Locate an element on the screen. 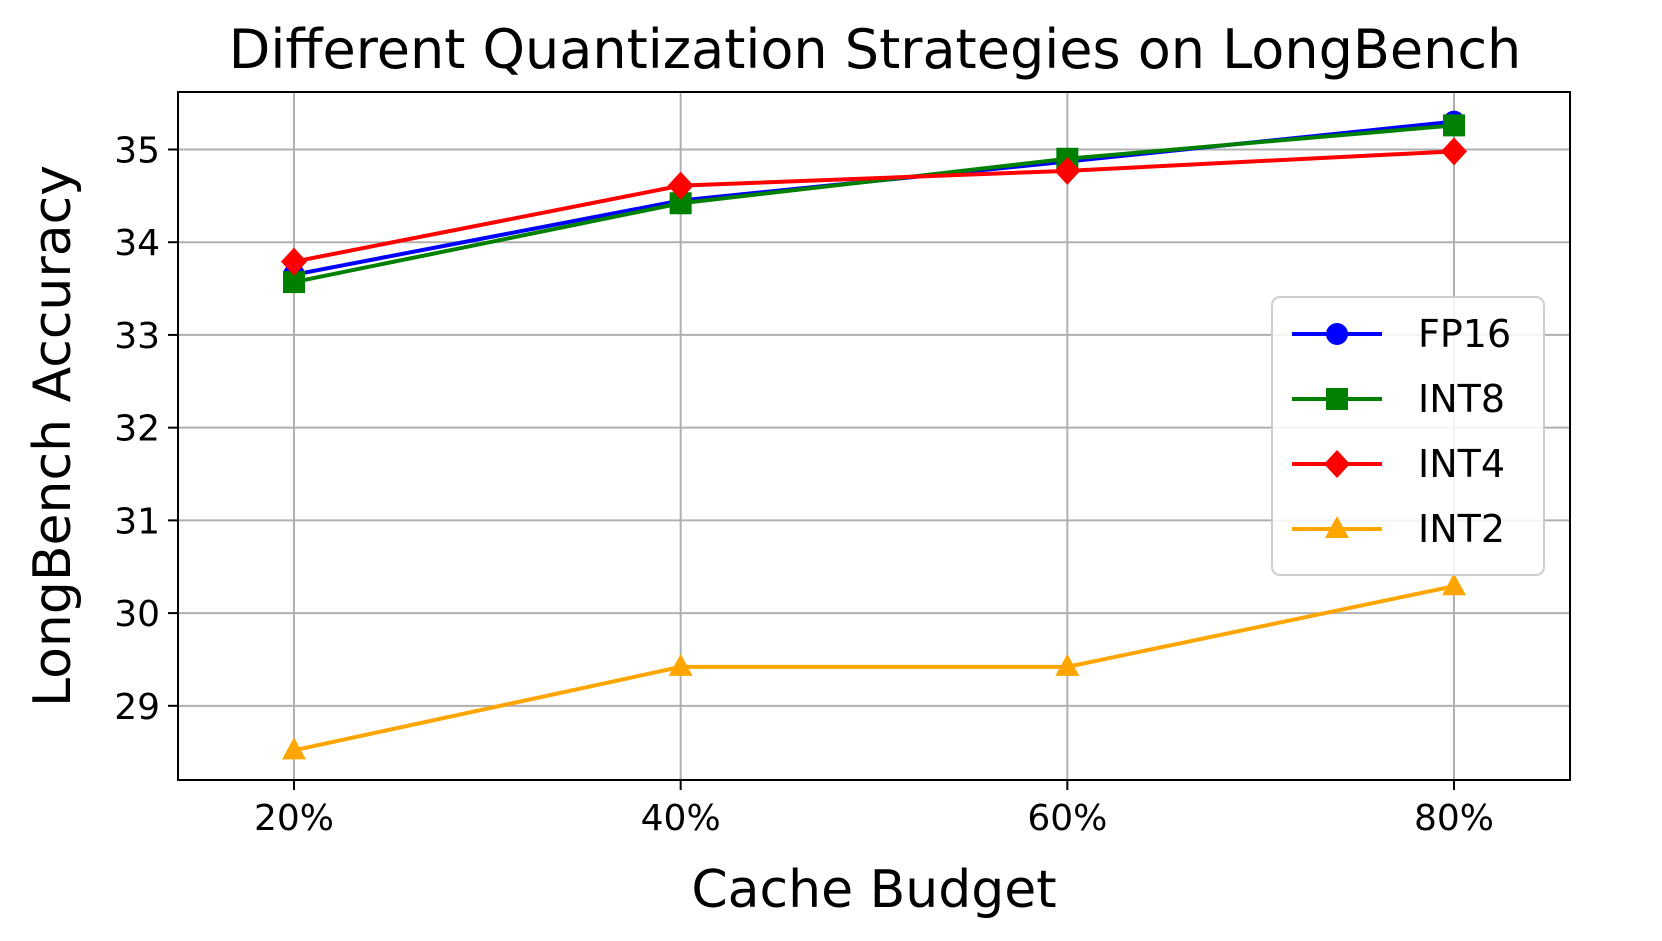  legend-item-int2: INT2 is located at coordinates (1398, 529).